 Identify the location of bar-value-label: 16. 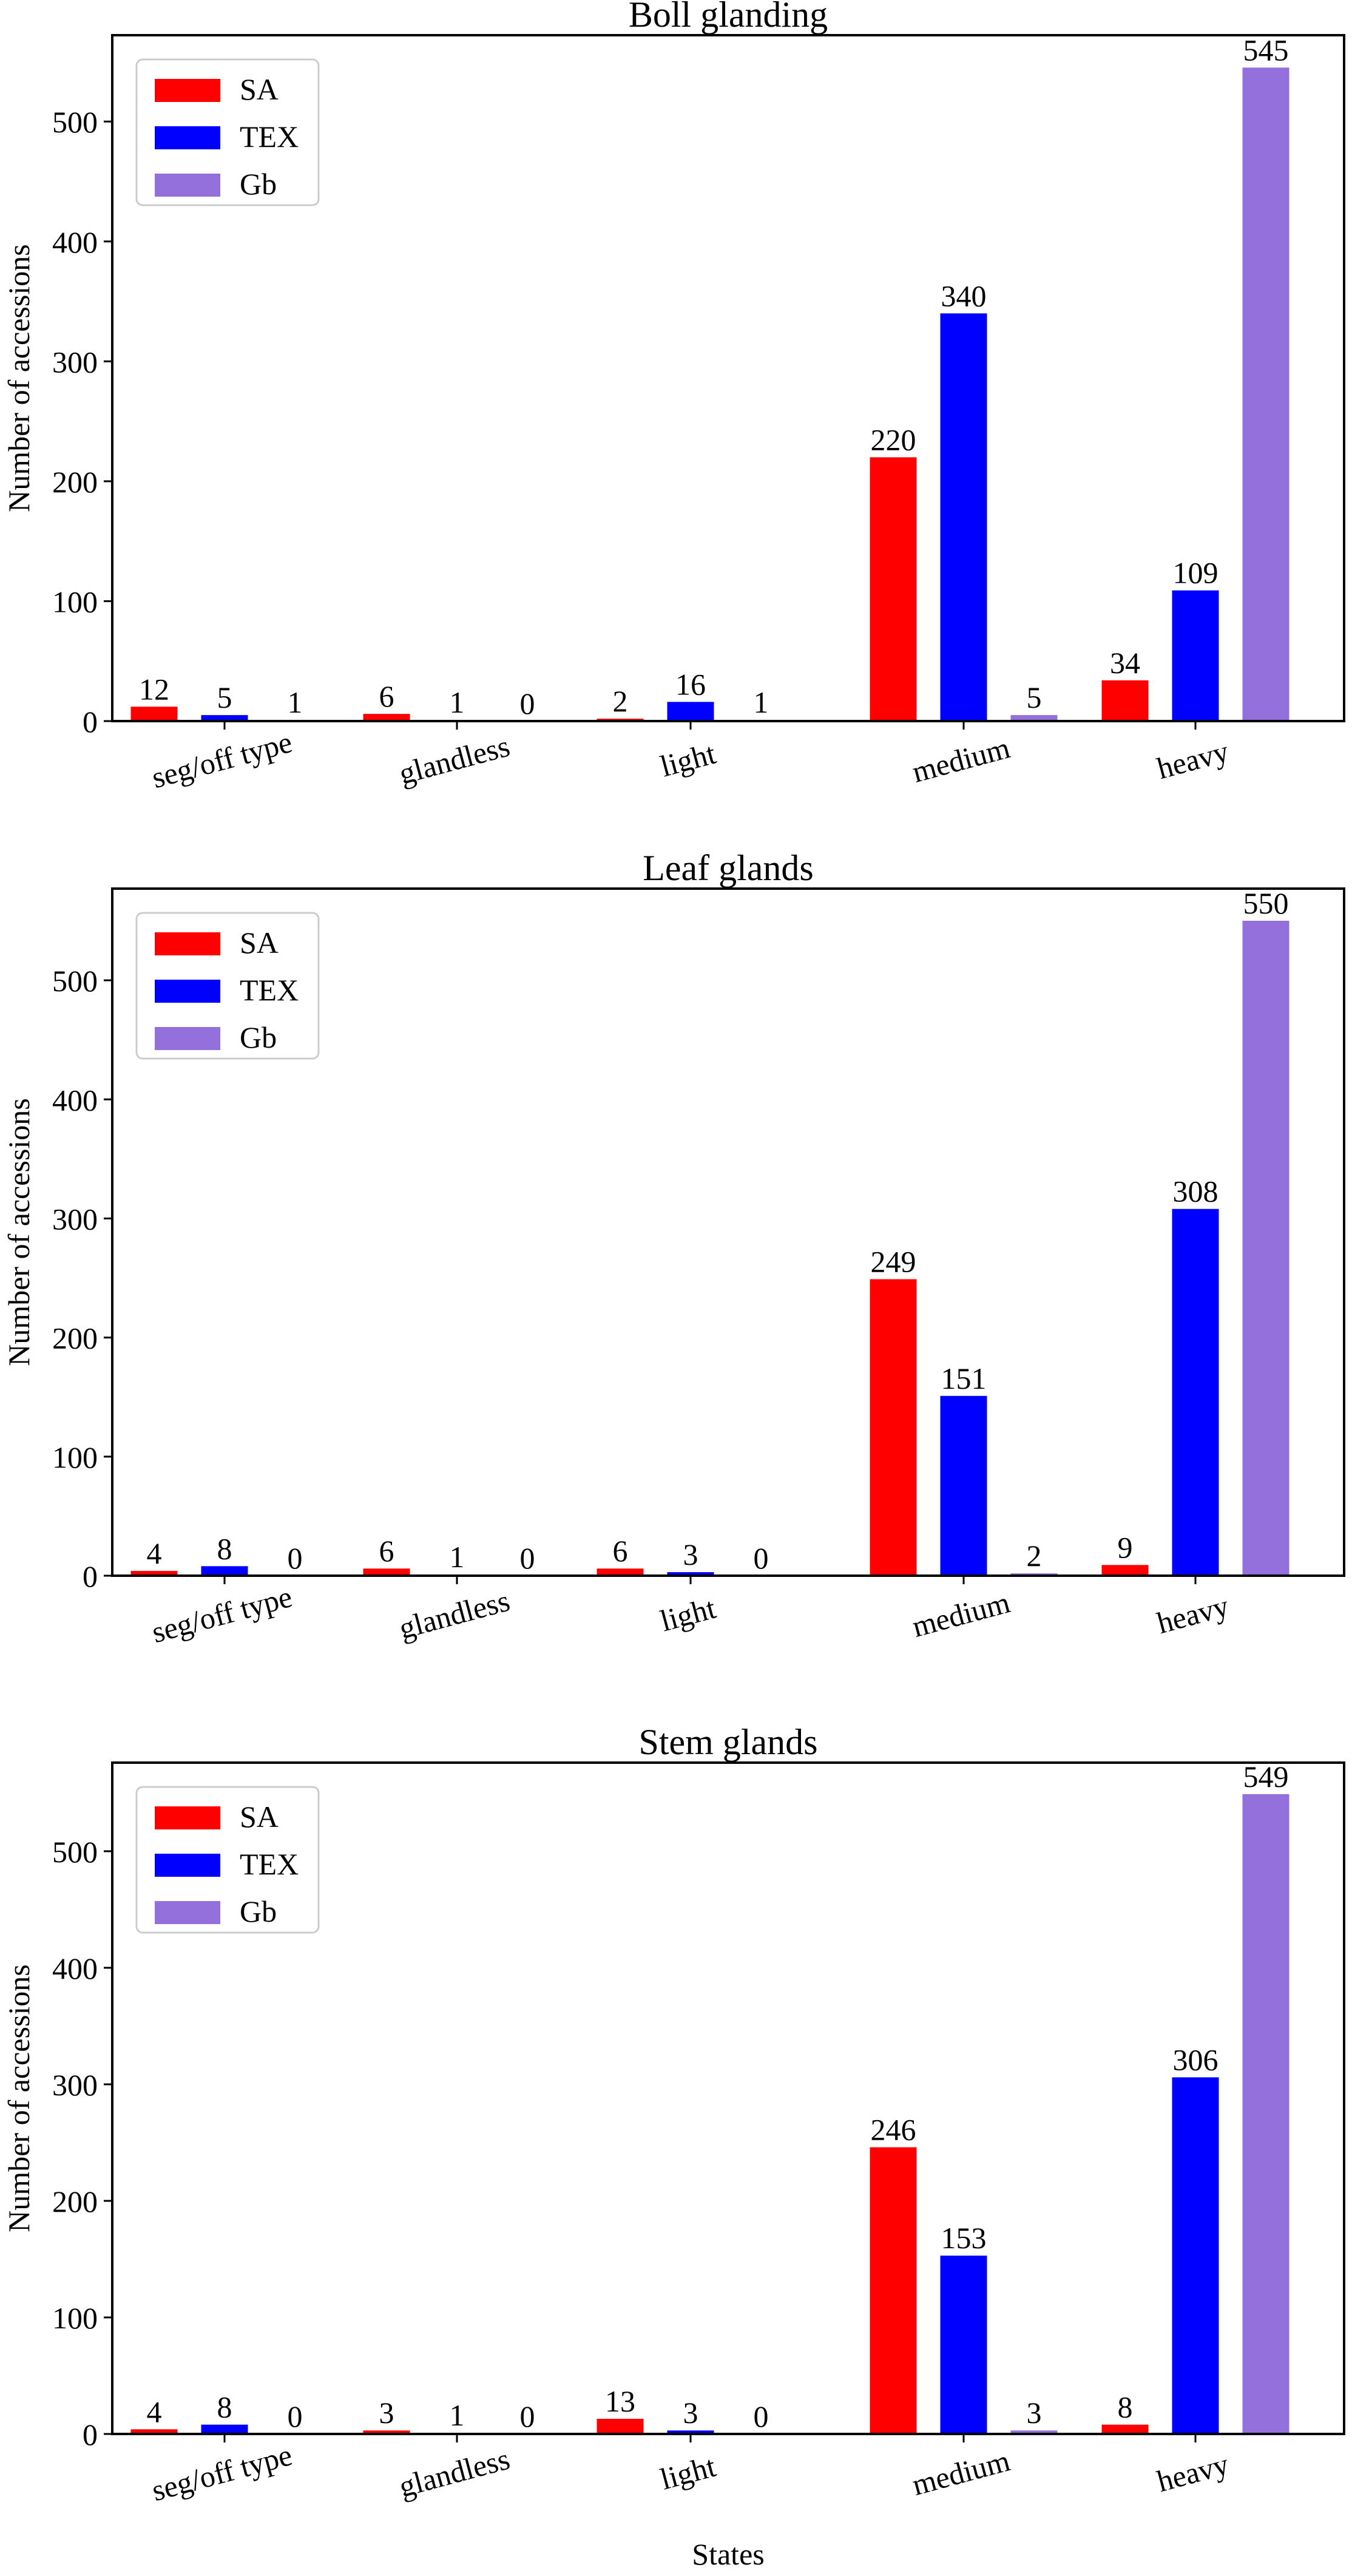
(690, 684).